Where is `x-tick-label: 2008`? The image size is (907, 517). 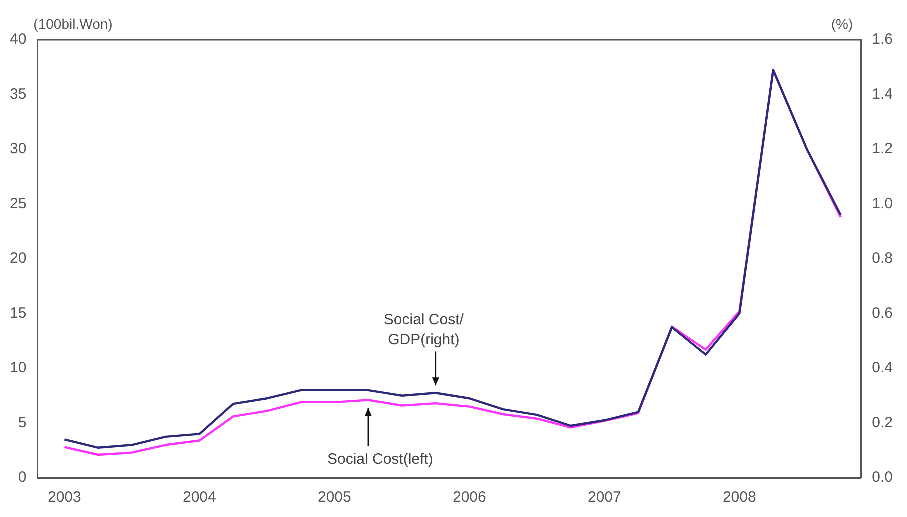 x-tick-label: 2008 is located at coordinates (739, 497).